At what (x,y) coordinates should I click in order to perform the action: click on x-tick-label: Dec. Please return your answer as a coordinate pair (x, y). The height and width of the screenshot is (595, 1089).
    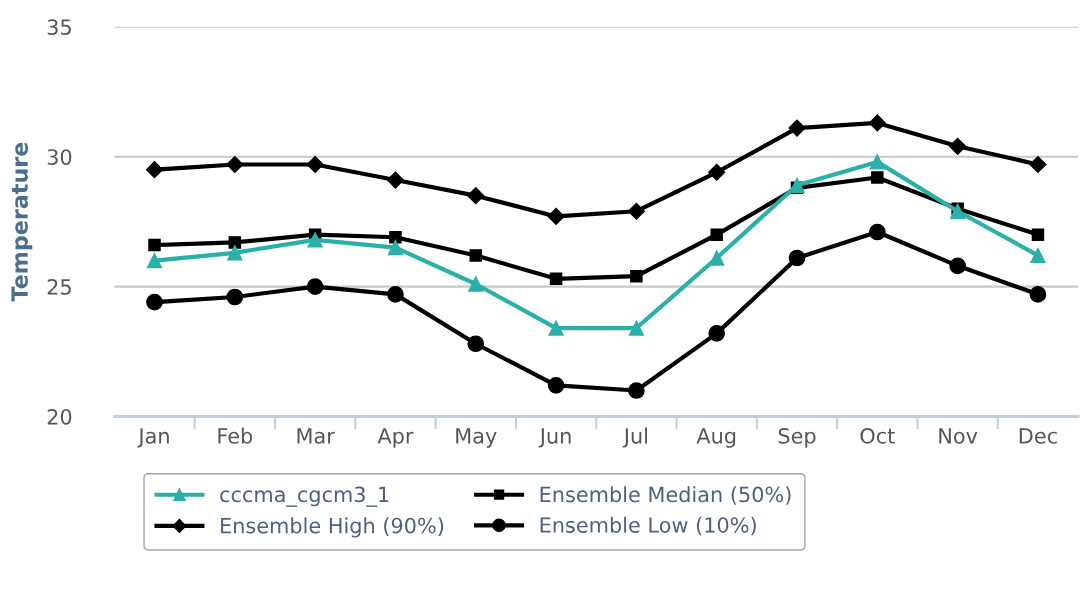
    Looking at the image, I should click on (1038, 436).